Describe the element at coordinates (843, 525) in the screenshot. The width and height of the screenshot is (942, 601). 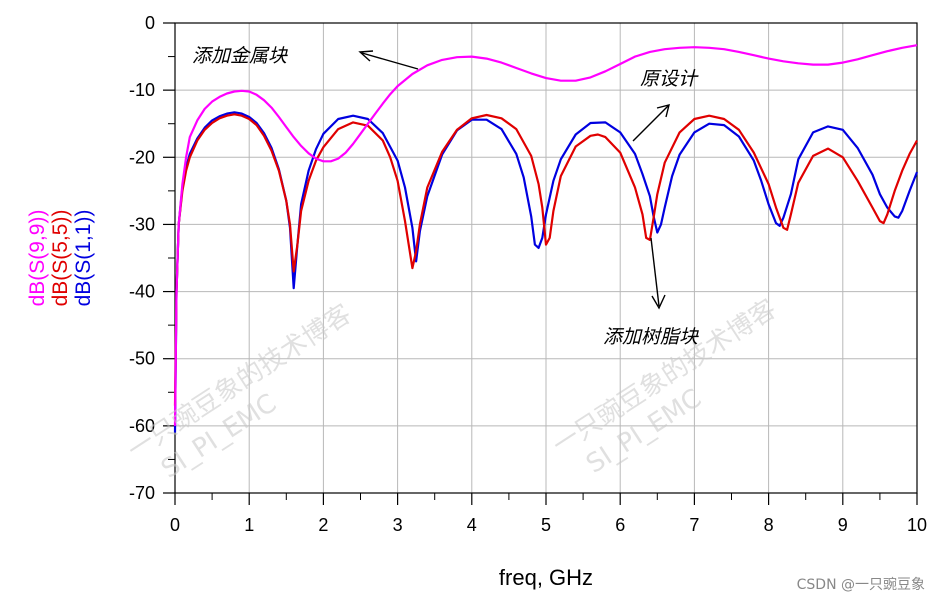
I see `x-tick-label: 9` at that location.